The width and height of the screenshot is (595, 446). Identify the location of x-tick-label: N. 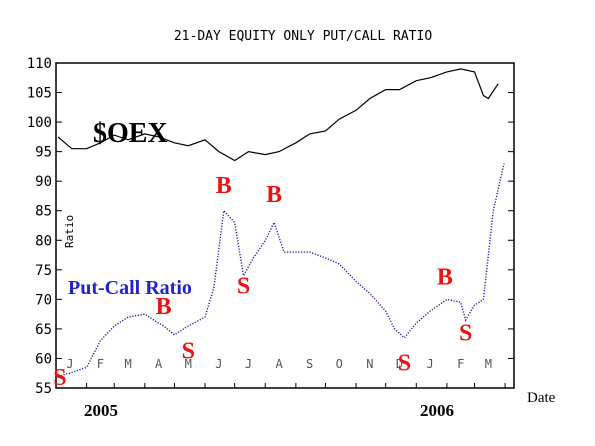
(369, 364).